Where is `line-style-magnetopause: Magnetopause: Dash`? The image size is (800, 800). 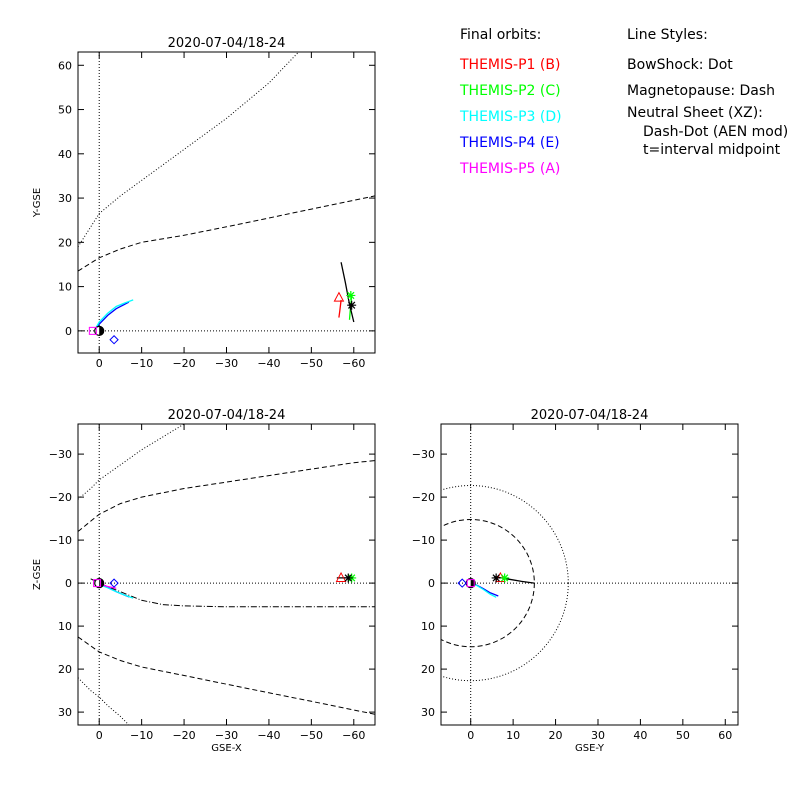 line-style-magnetopause: Magnetopause: Dash is located at coordinates (701, 91).